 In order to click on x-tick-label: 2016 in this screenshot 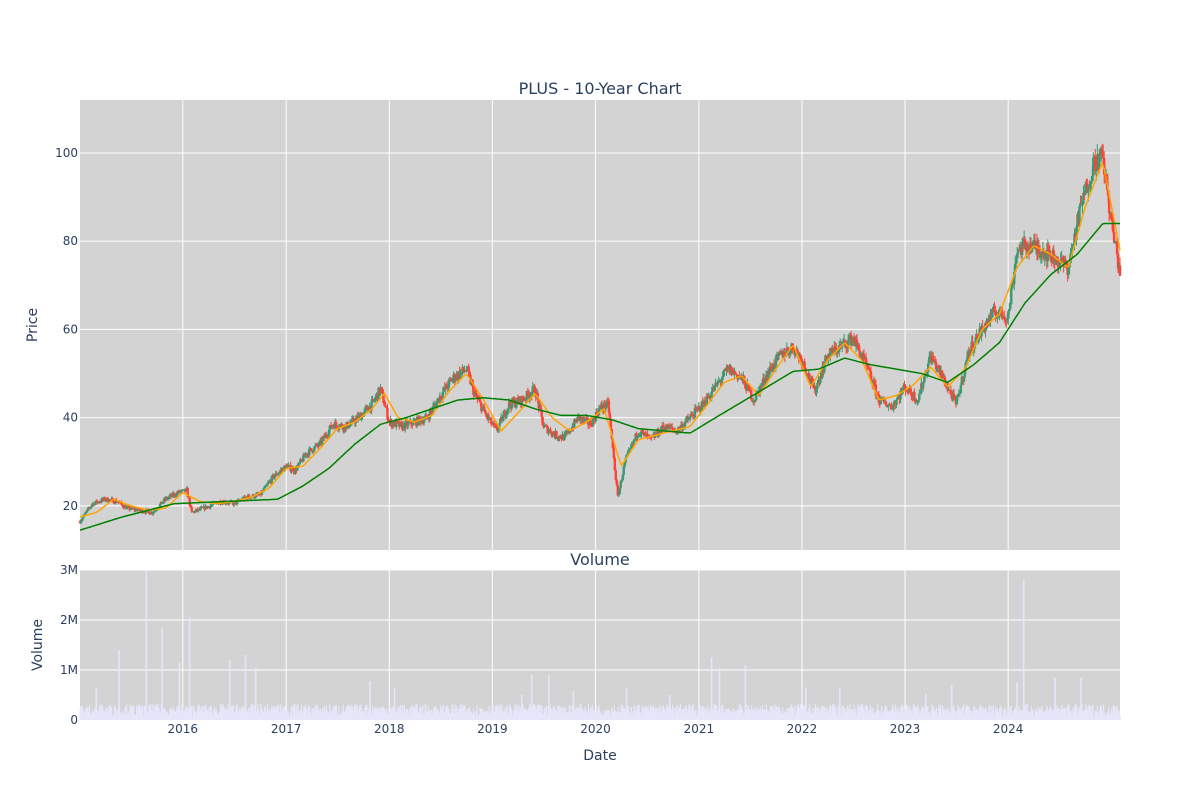, I will do `click(183, 729)`.